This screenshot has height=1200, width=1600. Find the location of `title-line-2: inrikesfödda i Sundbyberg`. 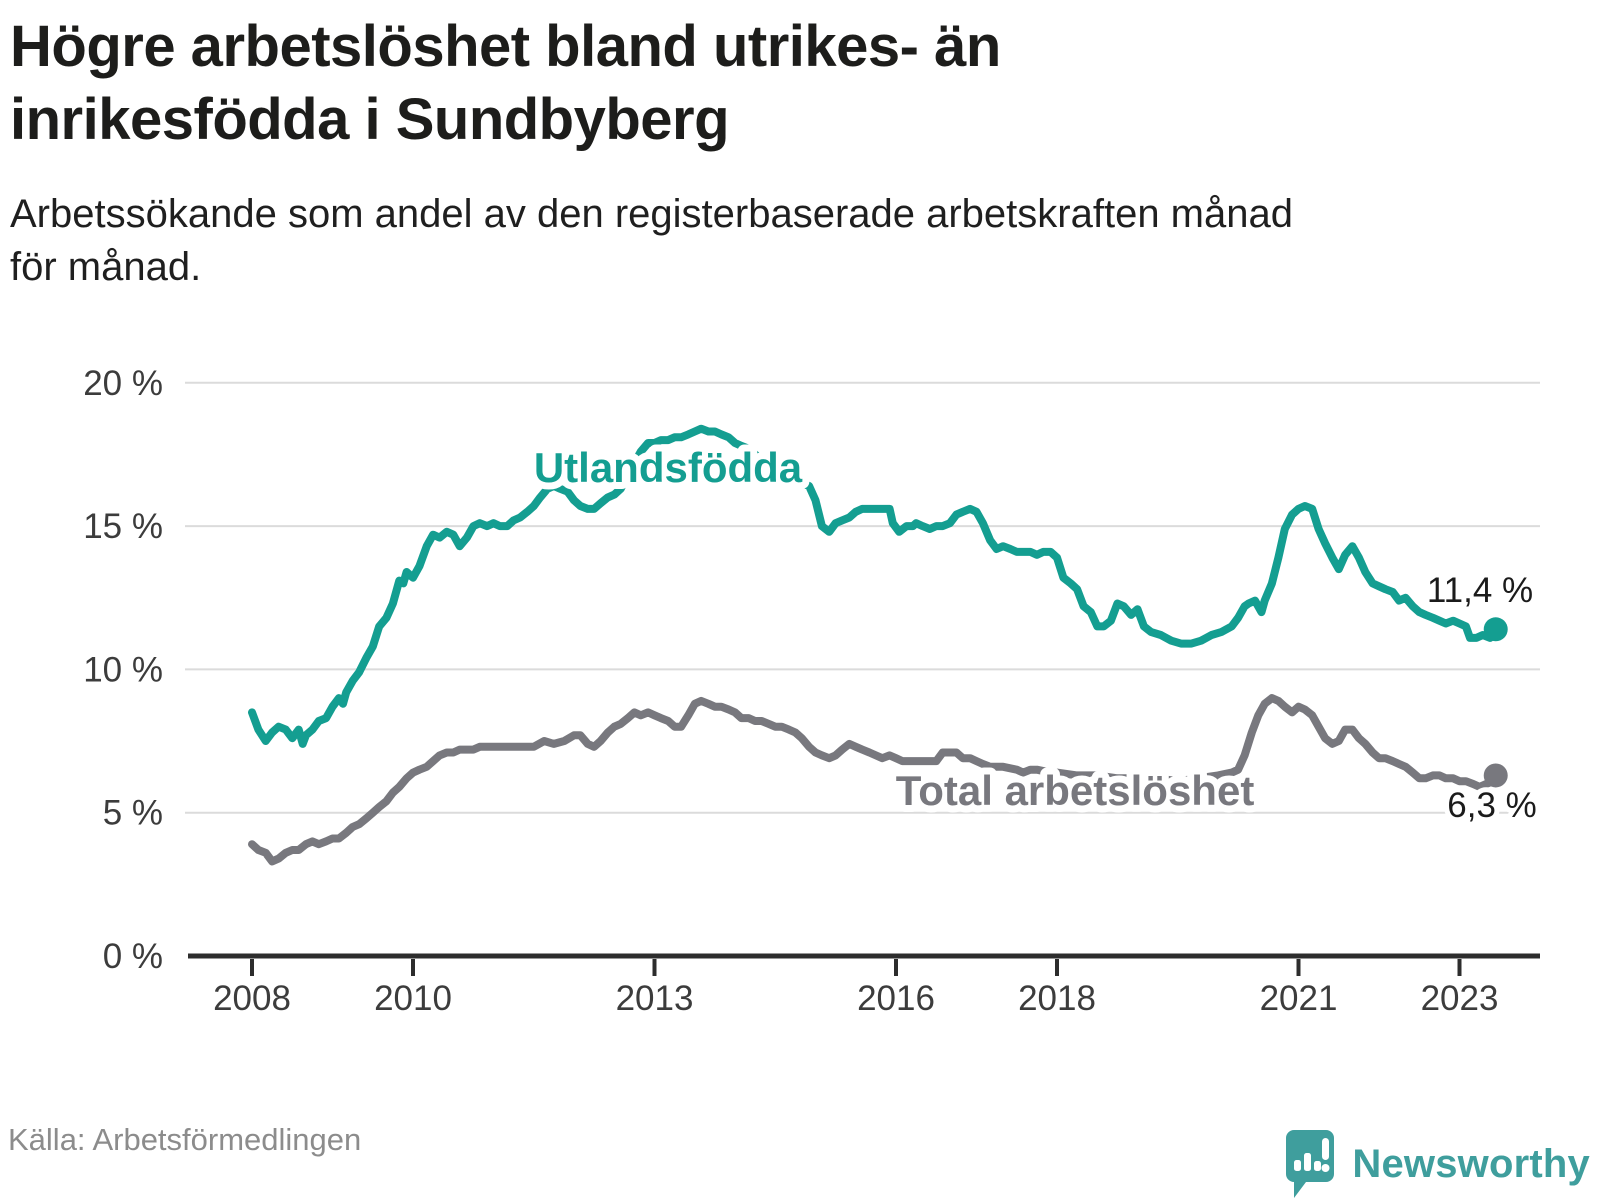

title-line-2: inrikesfödda i Sundbyberg is located at coordinates (370, 120).